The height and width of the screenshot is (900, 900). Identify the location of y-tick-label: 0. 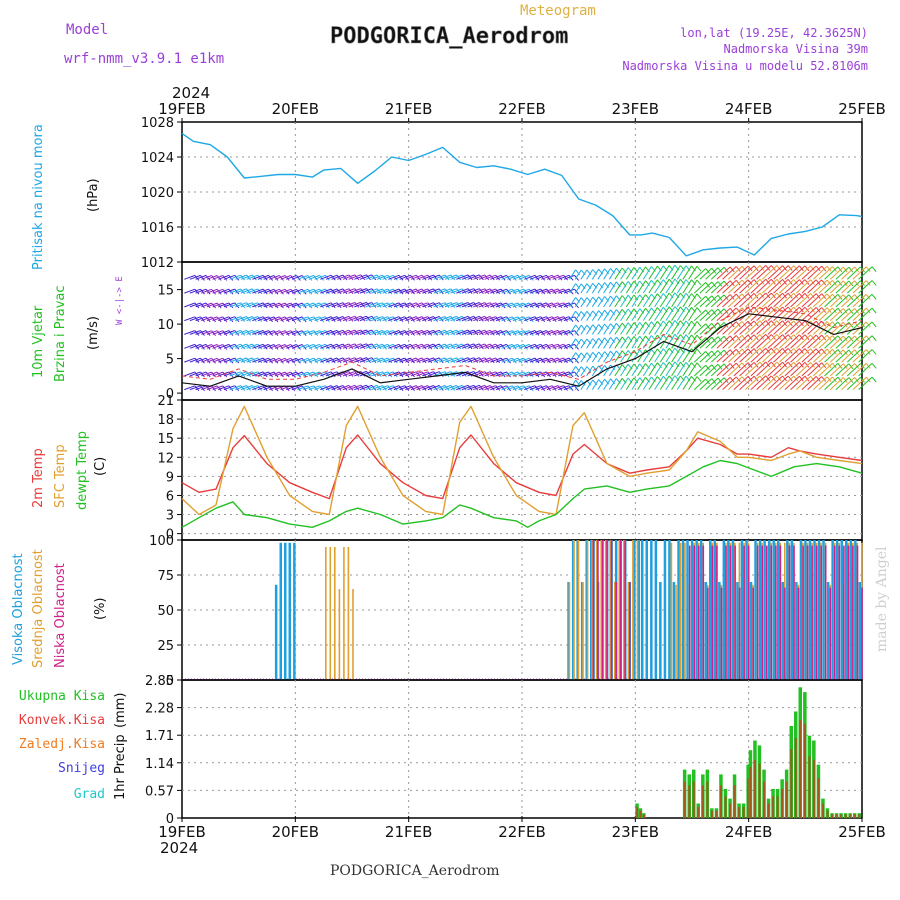
(170, 819).